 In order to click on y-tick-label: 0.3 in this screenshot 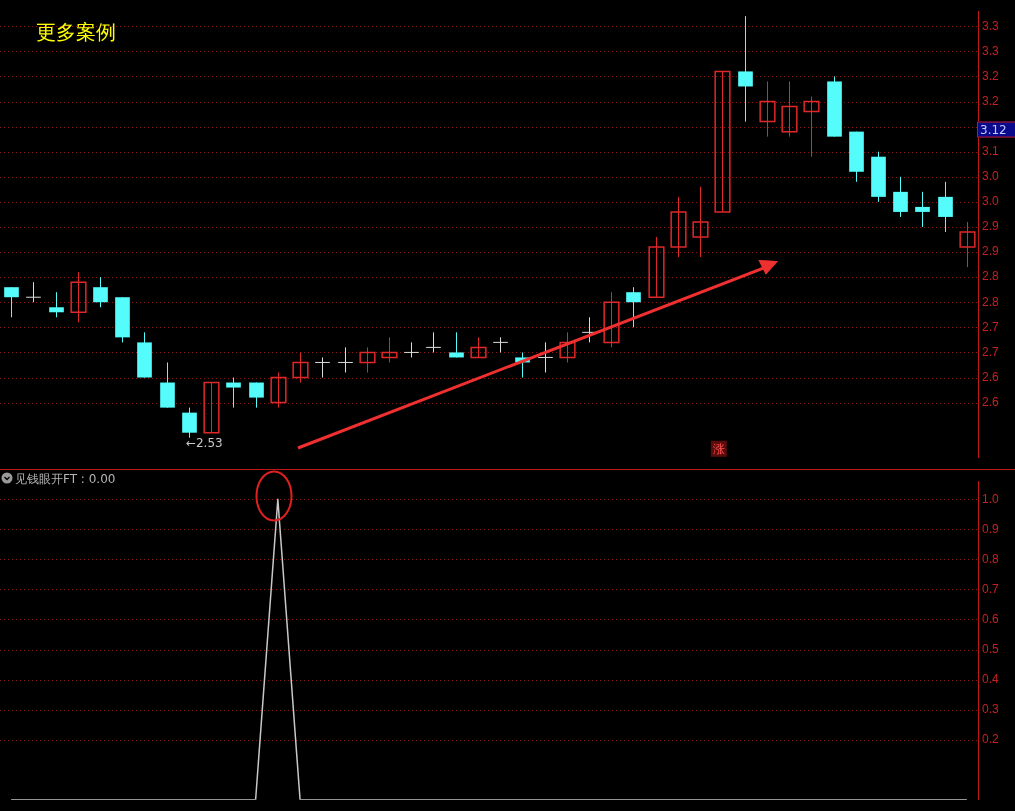, I will do `click(991, 708)`.